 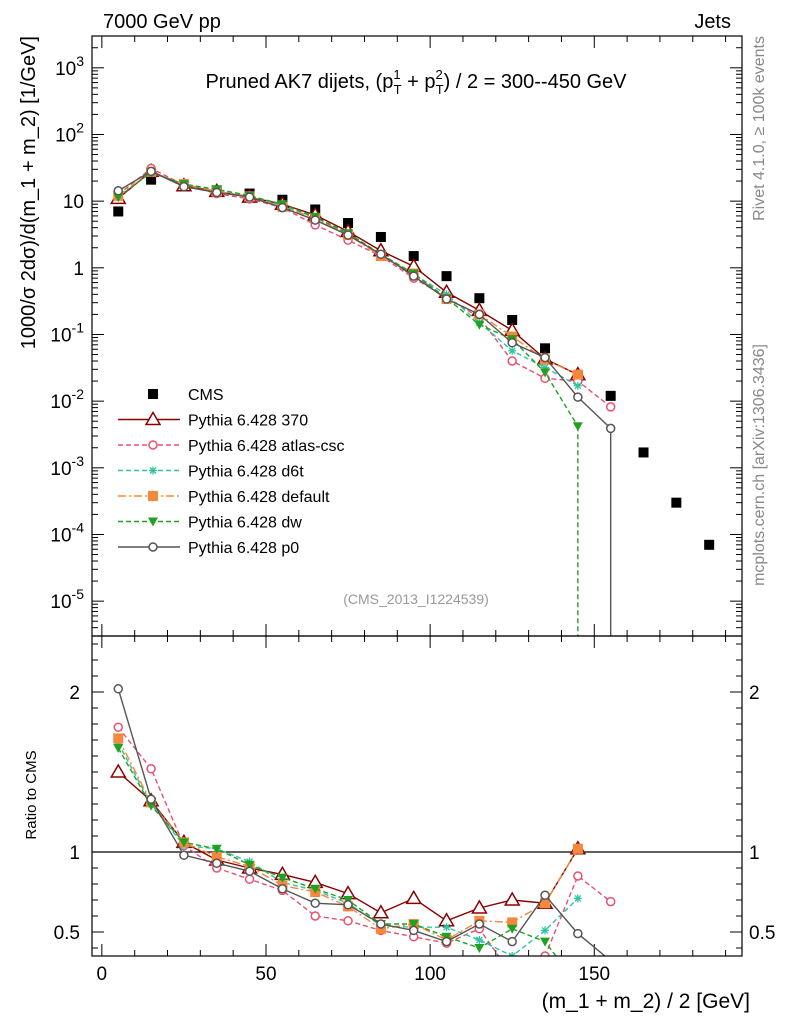 I want to click on mcplots-label: mcplots.cern.ch [arXiv:1306.3436], so click(x=759, y=465).